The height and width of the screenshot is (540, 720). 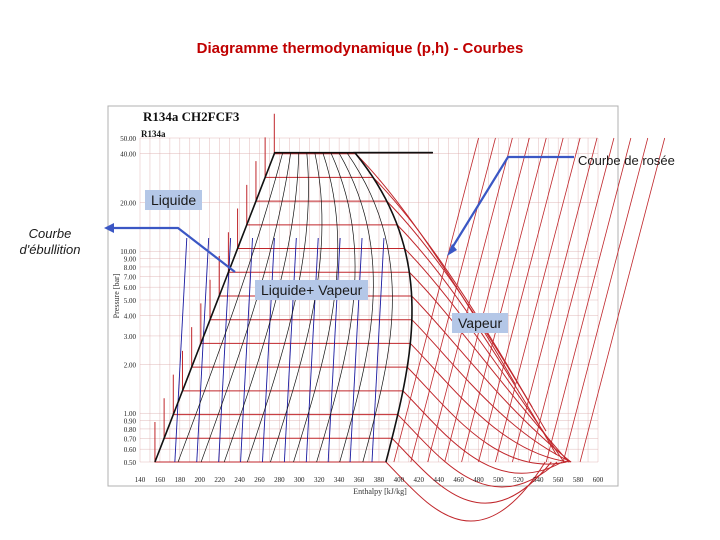 What do you see at coordinates (130, 450) in the screenshot?
I see `y-tick-label: 0.60` at bounding box center [130, 450].